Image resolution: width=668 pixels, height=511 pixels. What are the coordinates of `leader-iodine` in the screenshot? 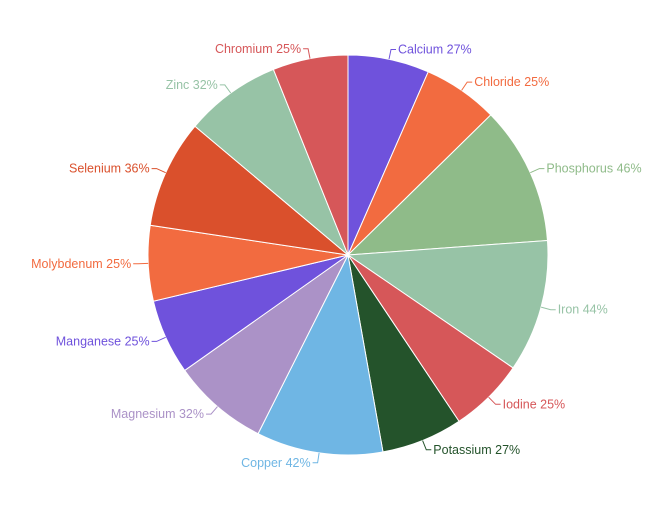 It's located at (494, 400).